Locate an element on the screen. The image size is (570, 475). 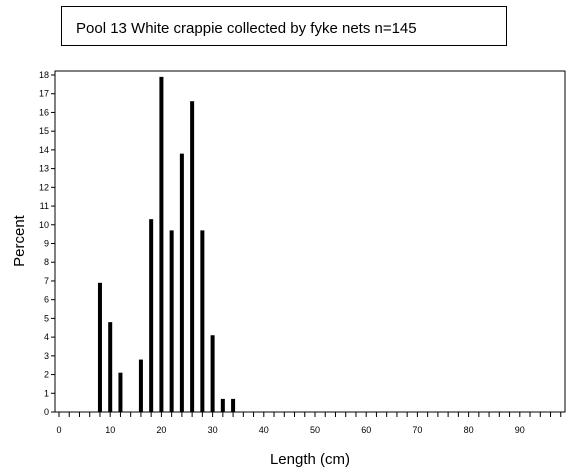
y-tick-label: 18 is located at coordinates (44, 75).